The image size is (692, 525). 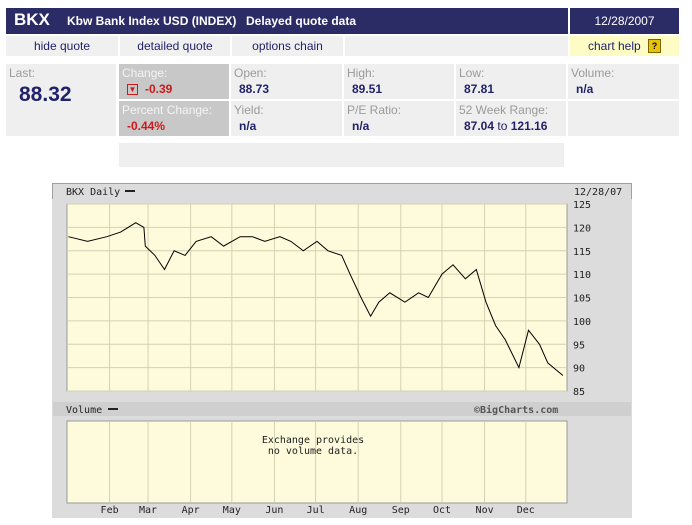 I want to click on y-tick-label: 120, so click(x=582, y=228).